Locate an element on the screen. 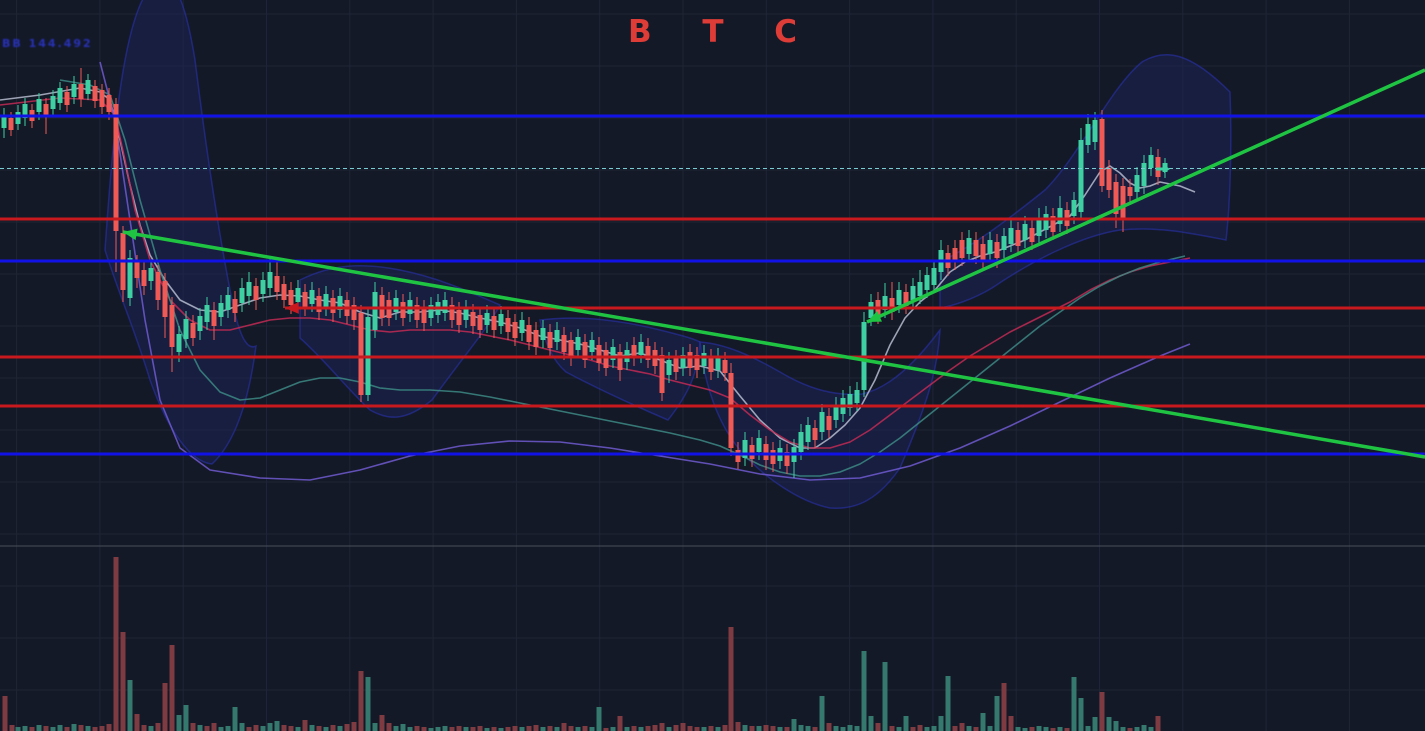  price-marker-arrow-icon is located at coordinates (1167, 169).